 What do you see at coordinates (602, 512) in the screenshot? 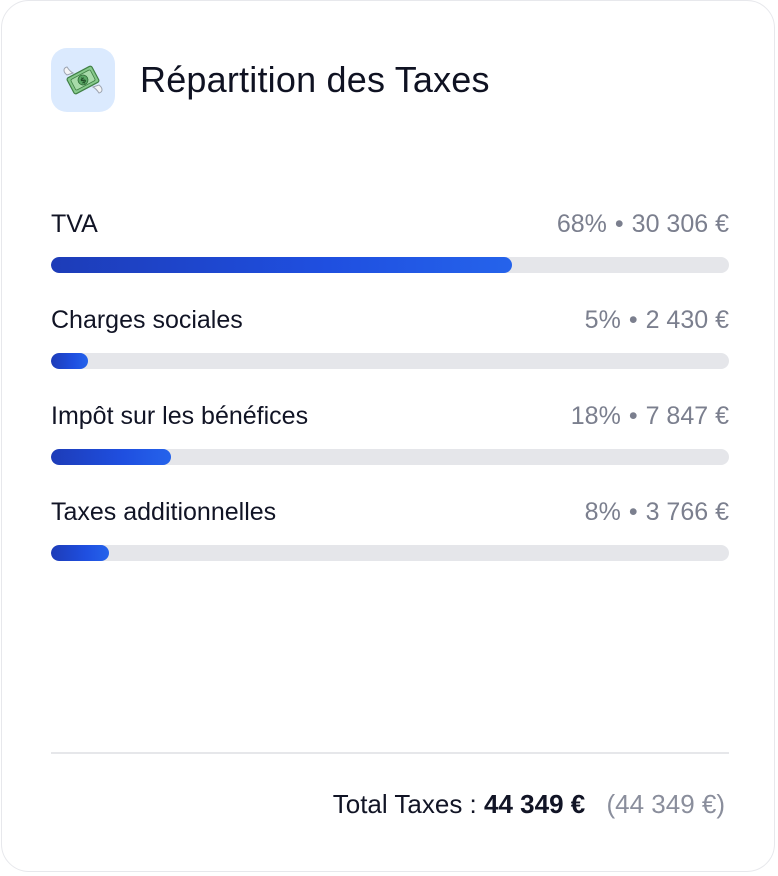
I see `tax-row-percent: 8%` at bounding box center [602, 512].